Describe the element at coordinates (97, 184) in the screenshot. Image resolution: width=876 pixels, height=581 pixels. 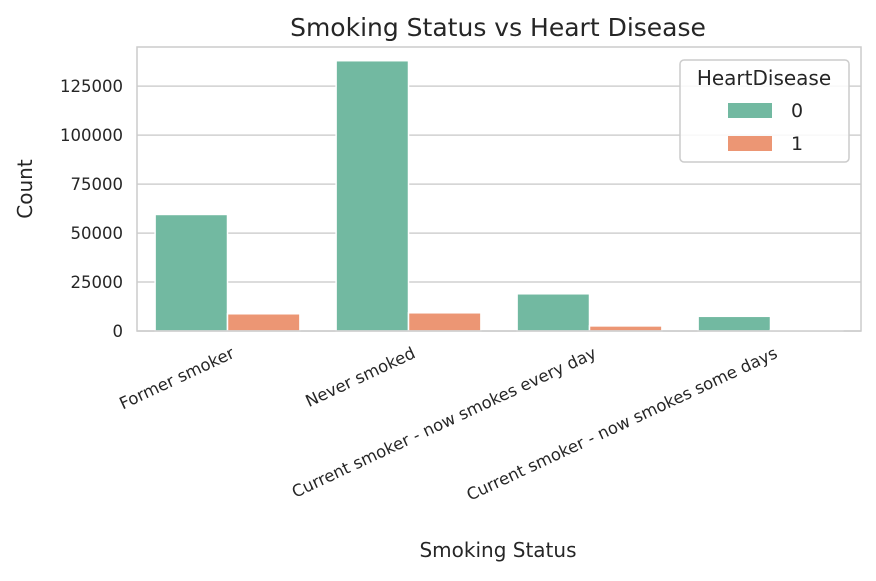
I see `y-tick-label: 75000` at that location.